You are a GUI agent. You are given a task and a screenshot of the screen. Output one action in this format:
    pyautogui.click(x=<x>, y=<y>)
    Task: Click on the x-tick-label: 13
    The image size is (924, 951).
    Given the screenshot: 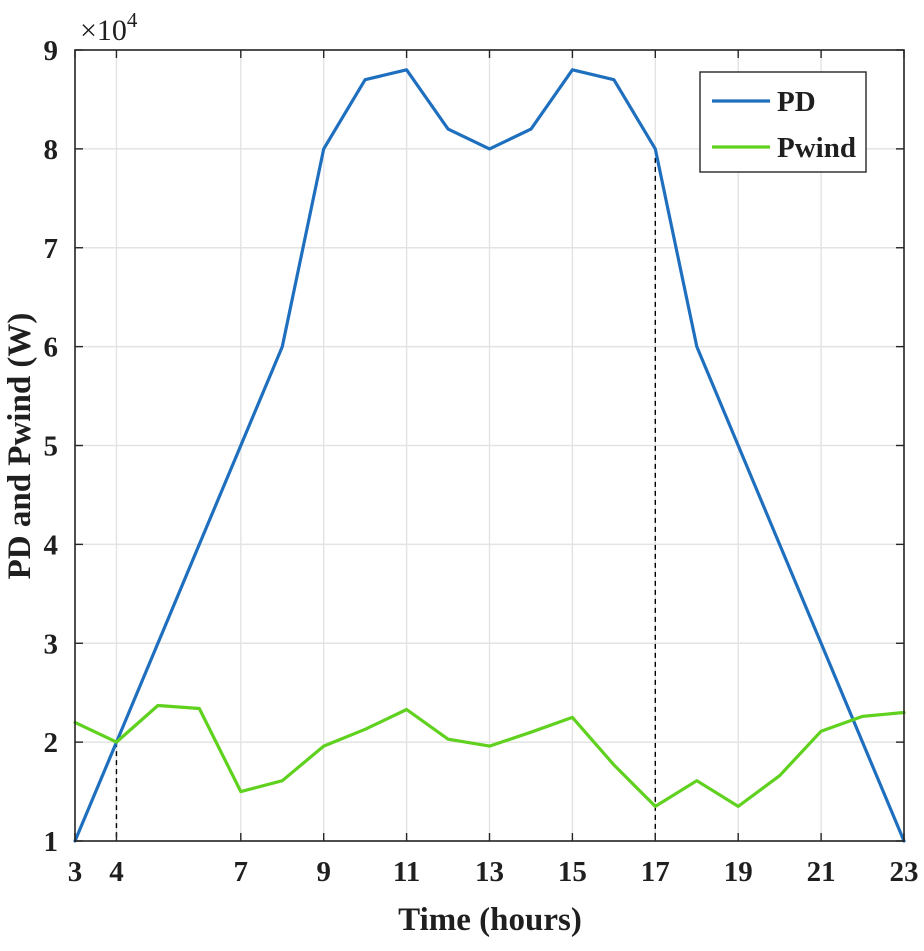 What is the action you would take?
    pyautogui.click(x=489, y=872)
    